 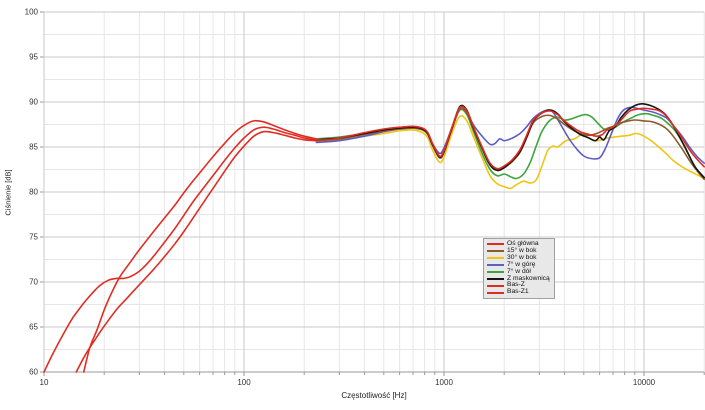 I want to click on svg-text: 65, so click(x=33, y=327).